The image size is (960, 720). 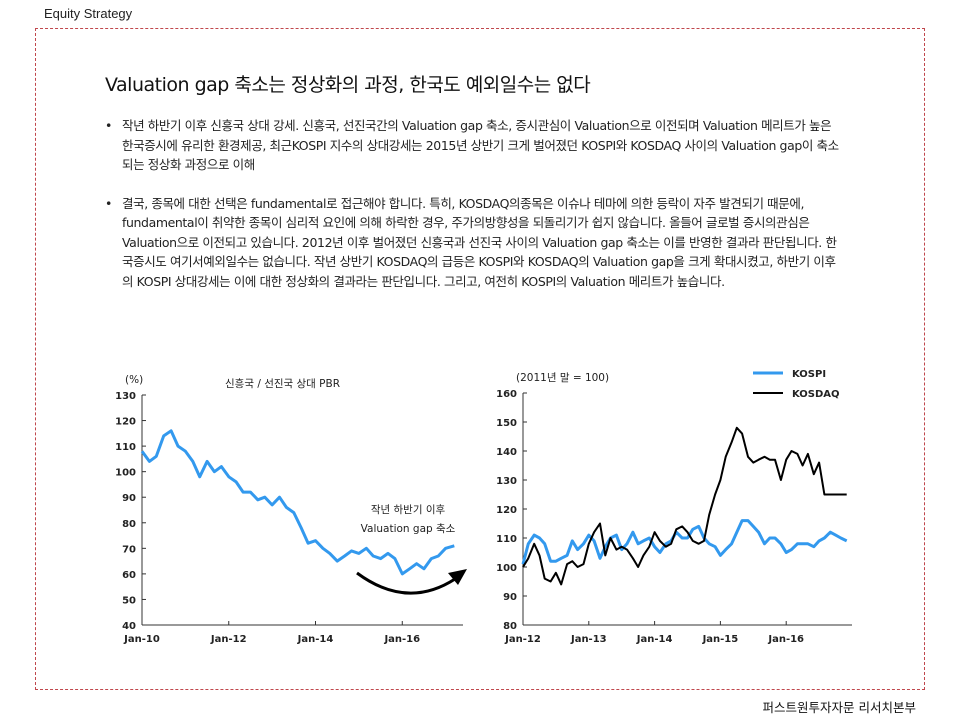 I want to click on series-line, so click(x=297, y=502).